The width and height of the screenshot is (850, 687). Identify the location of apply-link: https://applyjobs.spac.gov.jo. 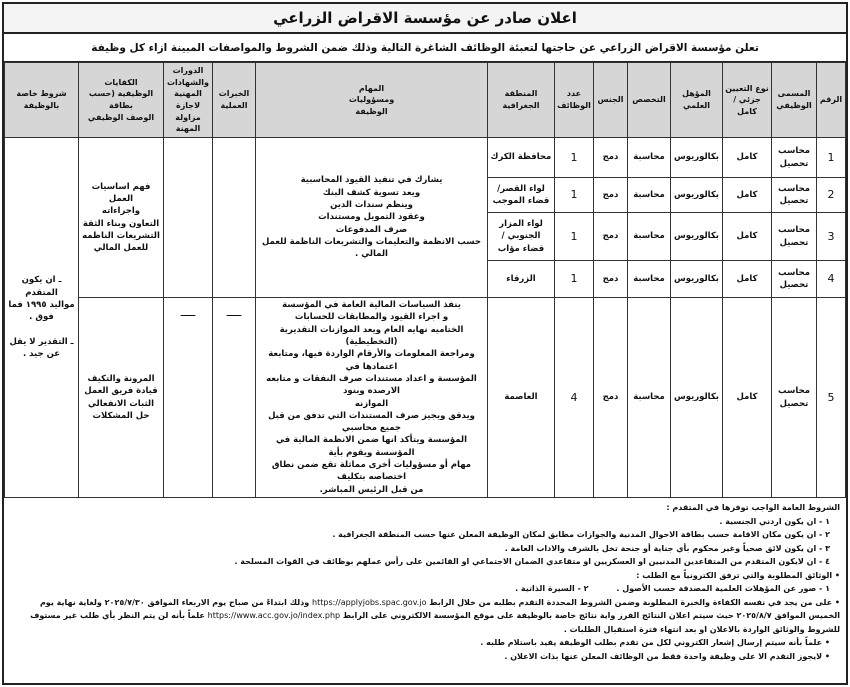
(369, 602).